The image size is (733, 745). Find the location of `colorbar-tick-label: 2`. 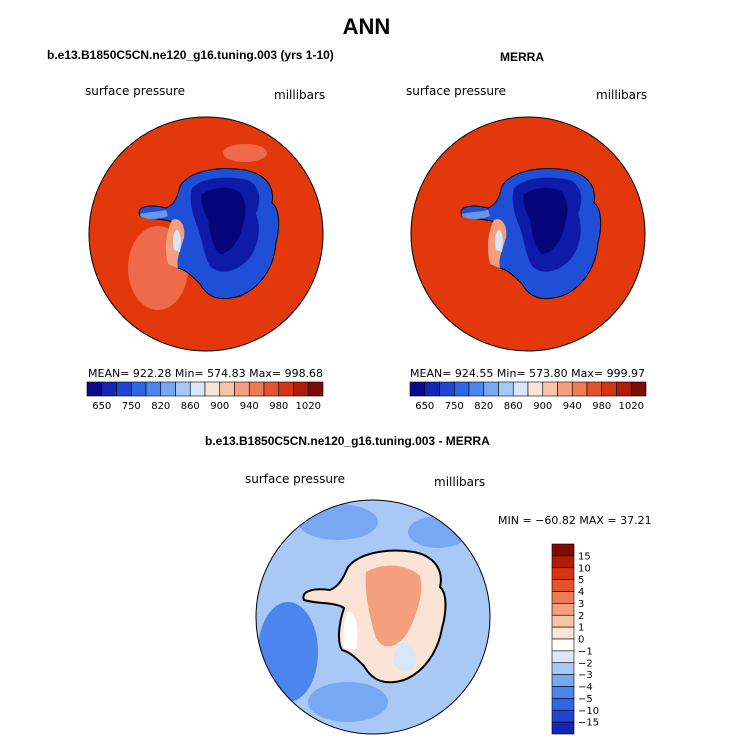

colorbar-tick-label: 2 is located at coordinates (581, 616).